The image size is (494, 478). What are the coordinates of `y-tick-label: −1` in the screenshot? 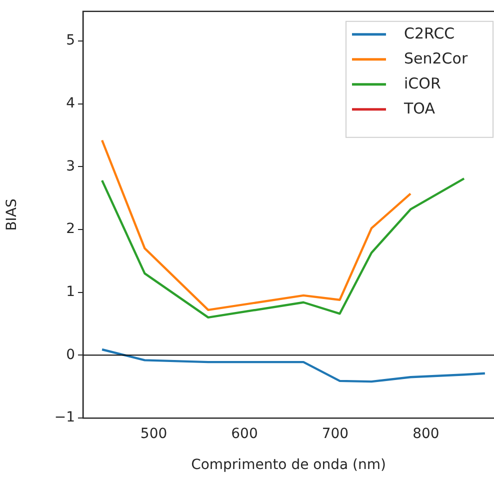 It's located at (64, 418).